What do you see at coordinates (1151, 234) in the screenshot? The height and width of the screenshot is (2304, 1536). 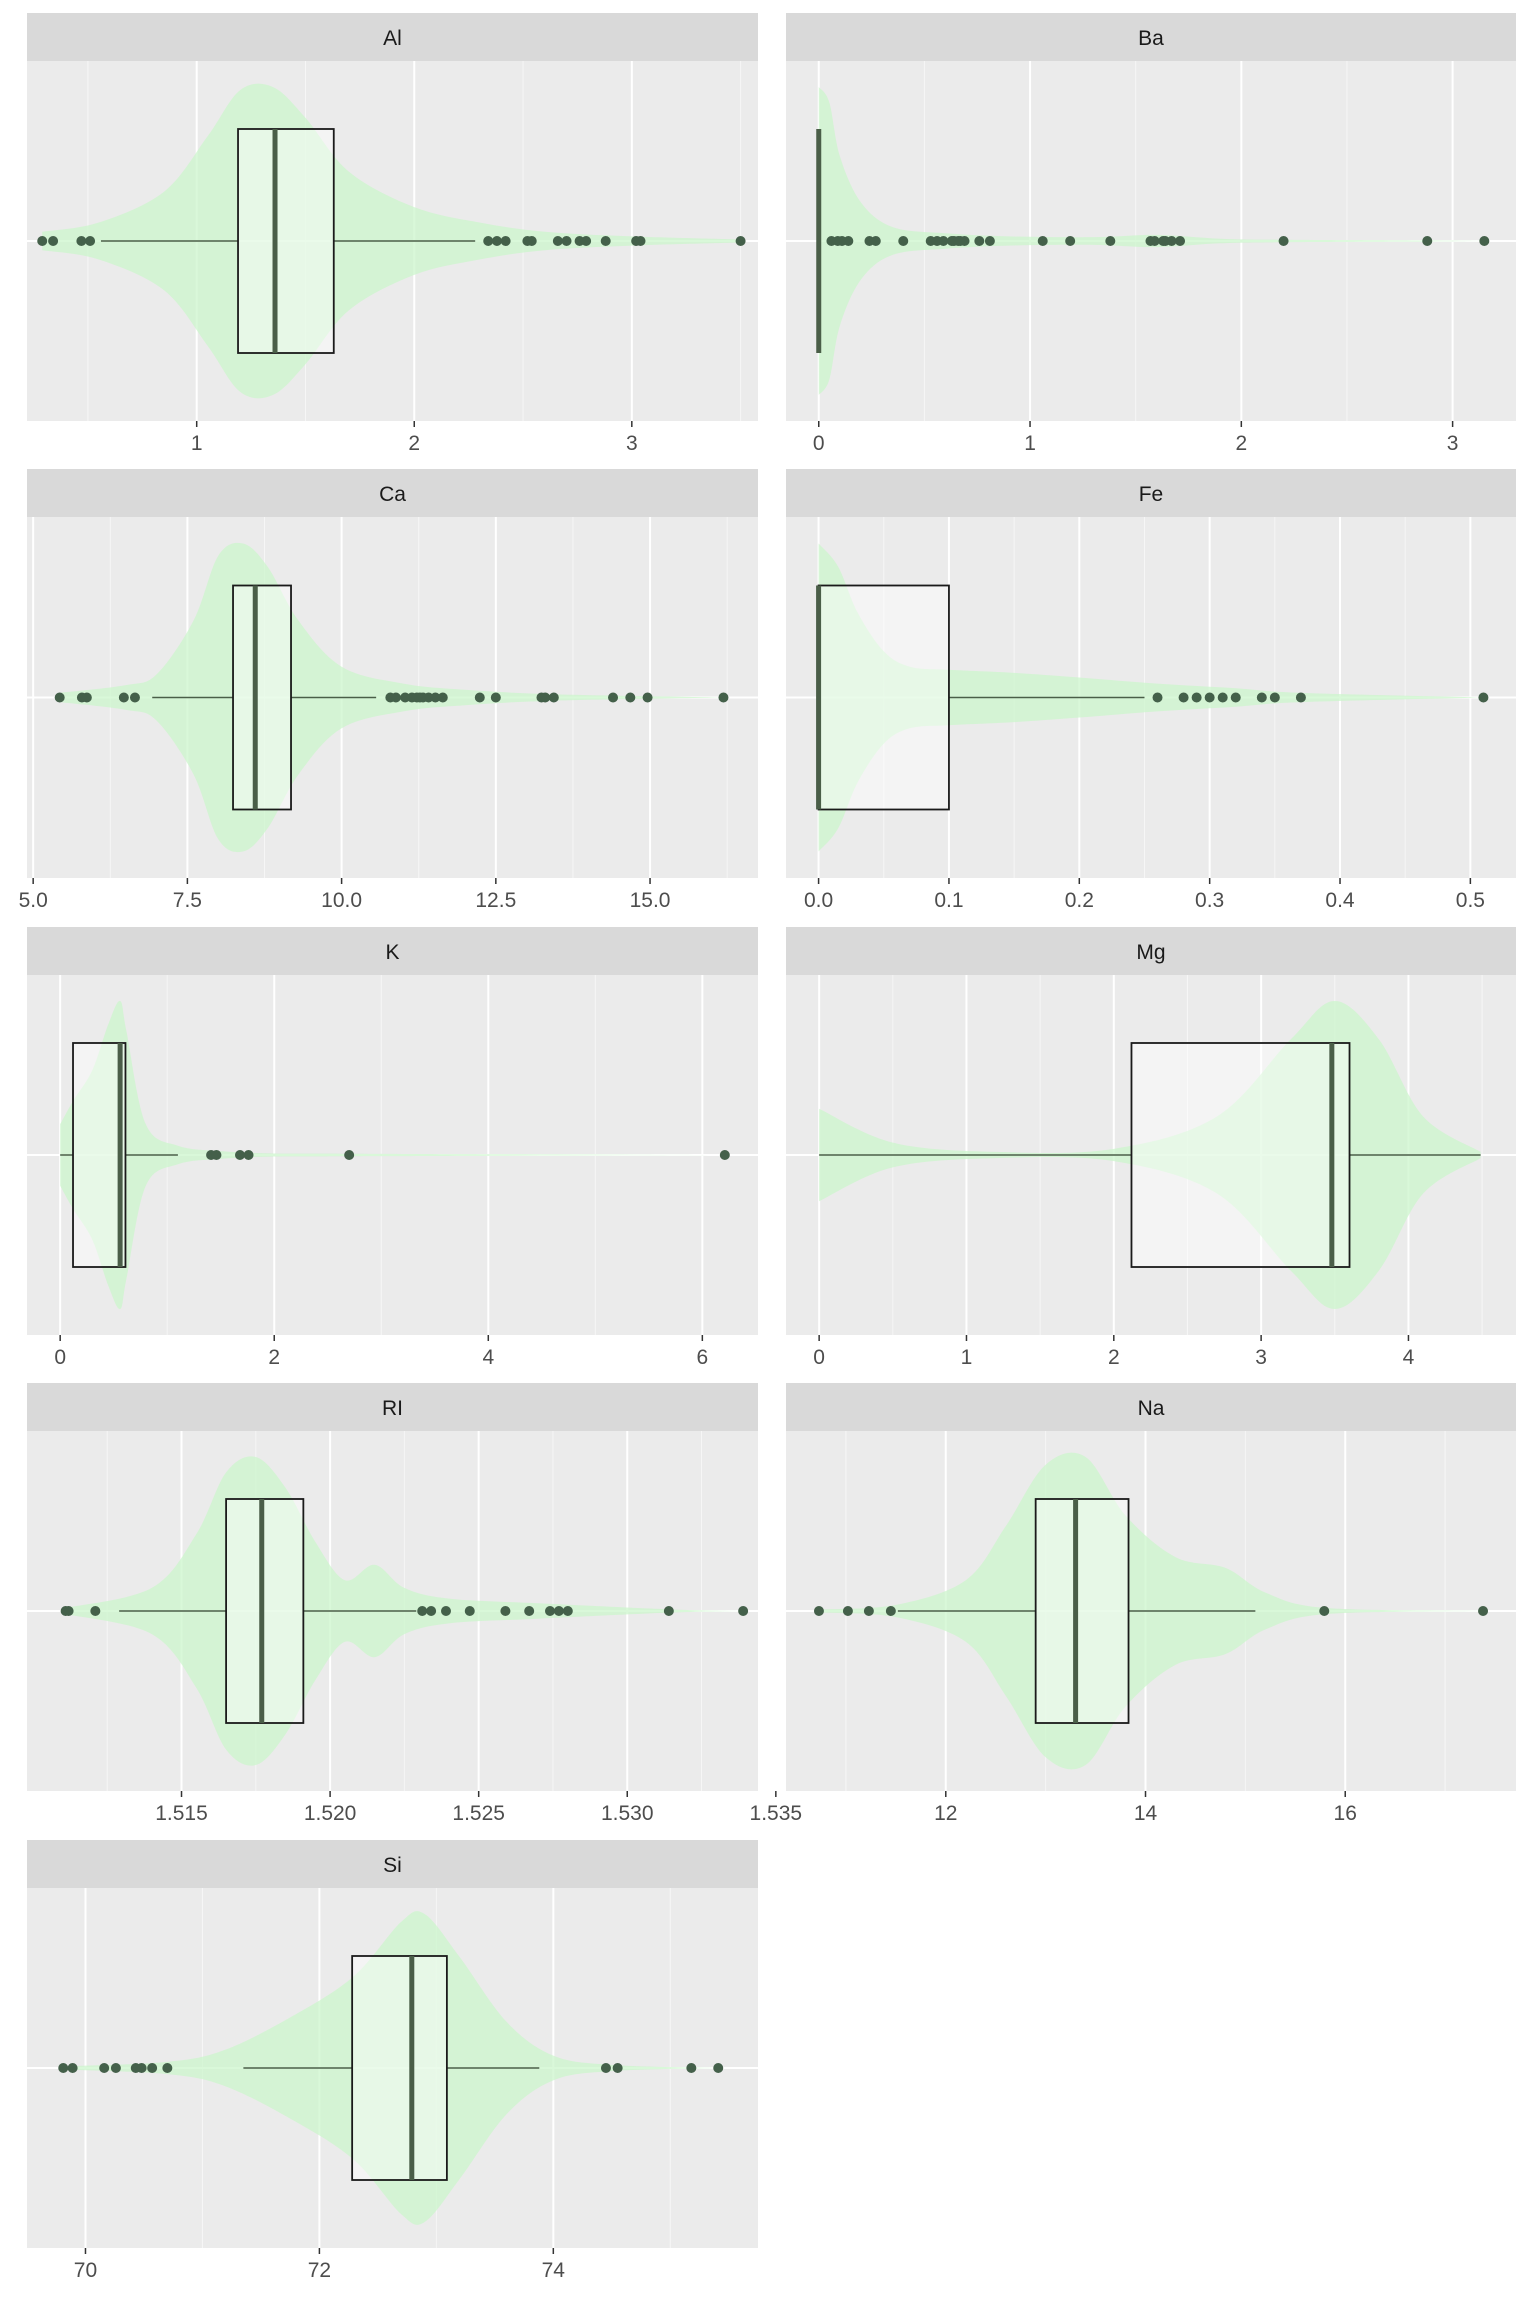 I see `facet-Ba: Ba 0 1 2 3` at bounding box center [1151, 234].